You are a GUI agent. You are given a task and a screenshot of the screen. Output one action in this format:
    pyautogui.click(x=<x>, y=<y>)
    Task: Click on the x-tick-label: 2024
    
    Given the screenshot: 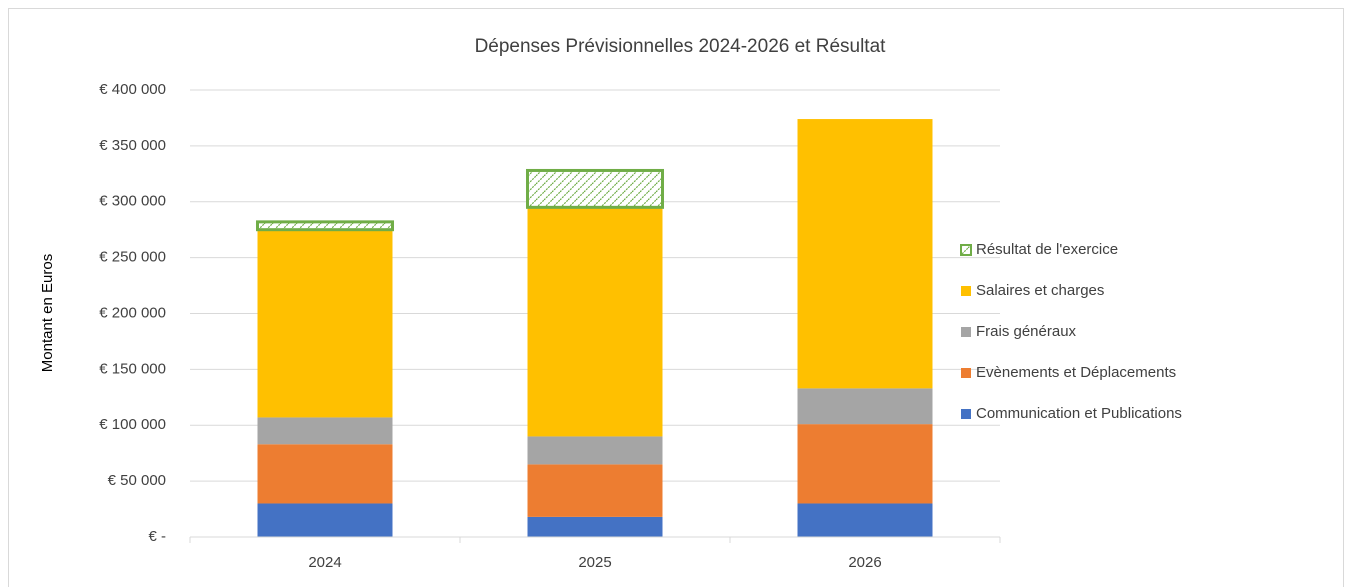 What is the action you would take?
    pyautogui.click(x=324, y=562)
    